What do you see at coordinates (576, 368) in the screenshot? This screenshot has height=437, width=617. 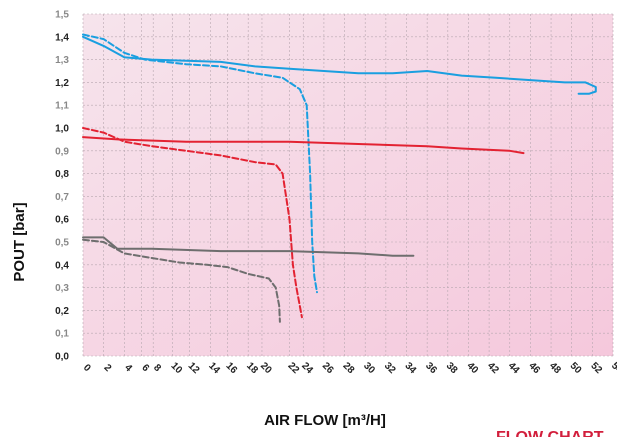 I see `x-tick-label: 50` at bounding box center [576, 368].